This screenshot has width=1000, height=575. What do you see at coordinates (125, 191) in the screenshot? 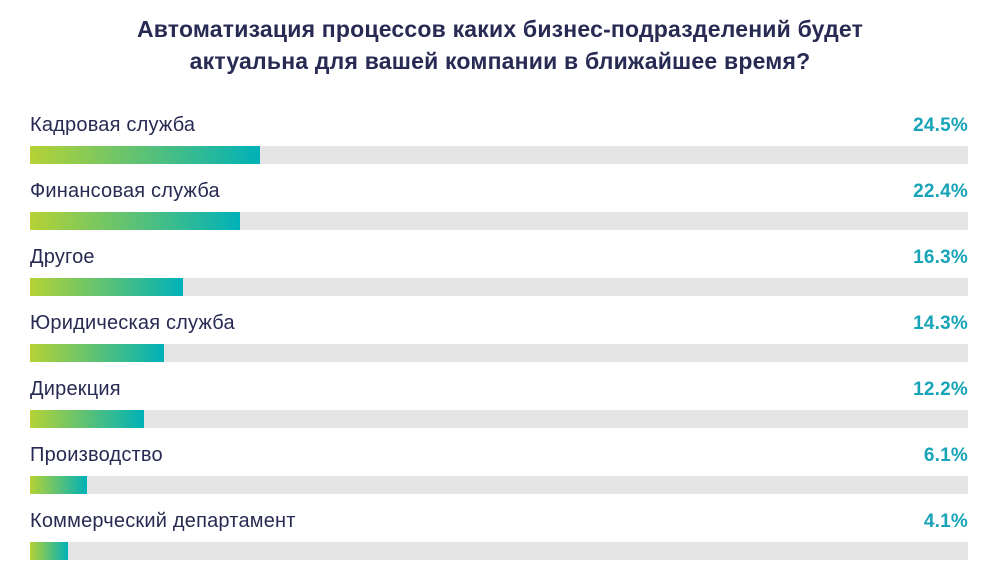
I see `category-label: Финансовая служба` at bounding box center [125, 191].